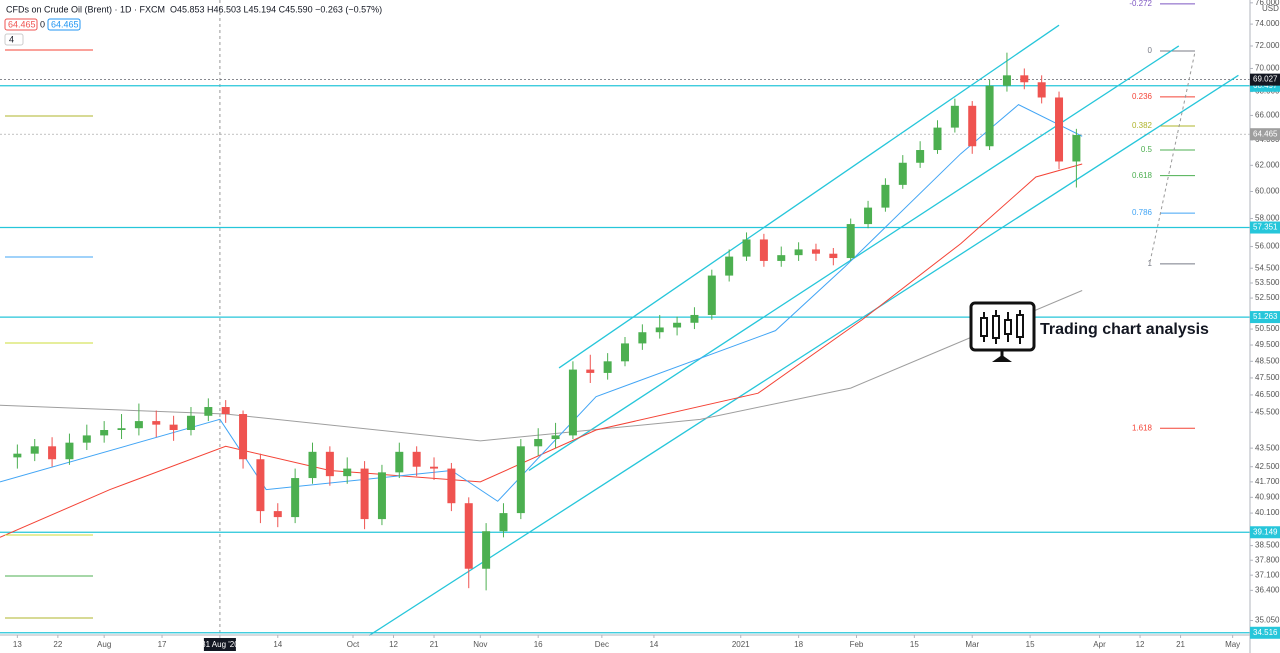  I want to click on x-tick-label: Oct, so click(353, 644).